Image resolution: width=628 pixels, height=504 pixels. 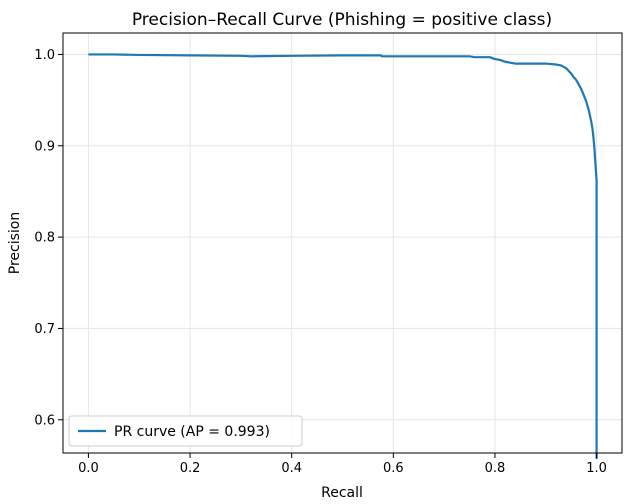 I want to click on x-tick-label: 0.4, so click(x=291, y=468).